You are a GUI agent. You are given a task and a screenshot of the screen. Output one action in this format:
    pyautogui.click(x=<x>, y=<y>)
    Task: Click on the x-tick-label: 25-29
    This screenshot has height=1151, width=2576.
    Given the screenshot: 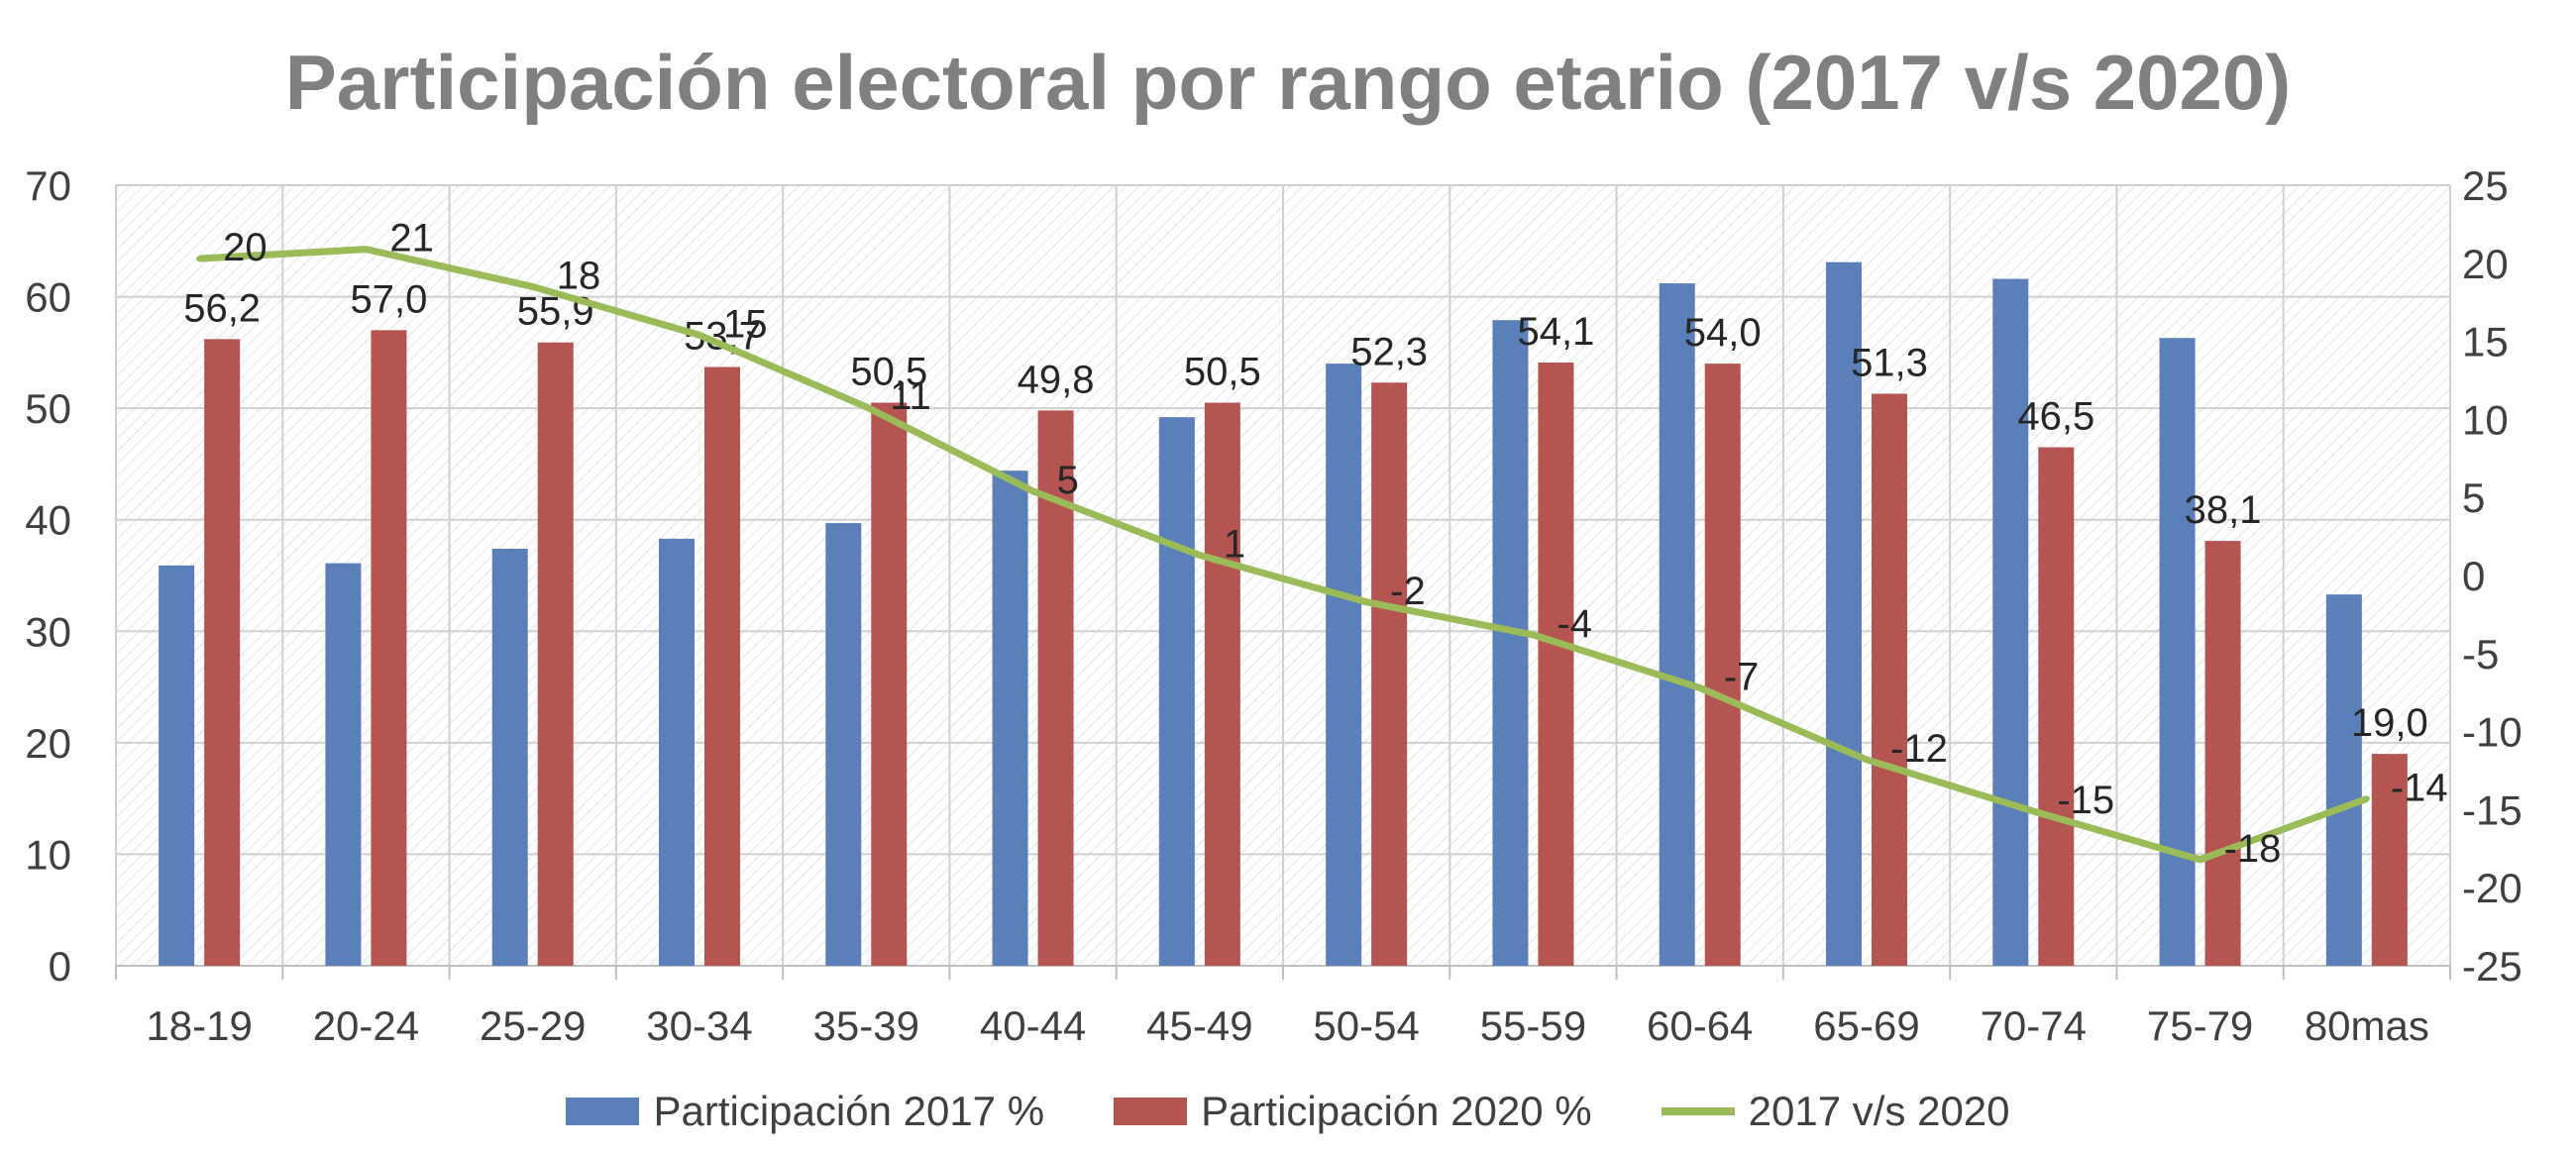 What is the action you would take?
    pyautogui.click(x=533, y=1025)
    